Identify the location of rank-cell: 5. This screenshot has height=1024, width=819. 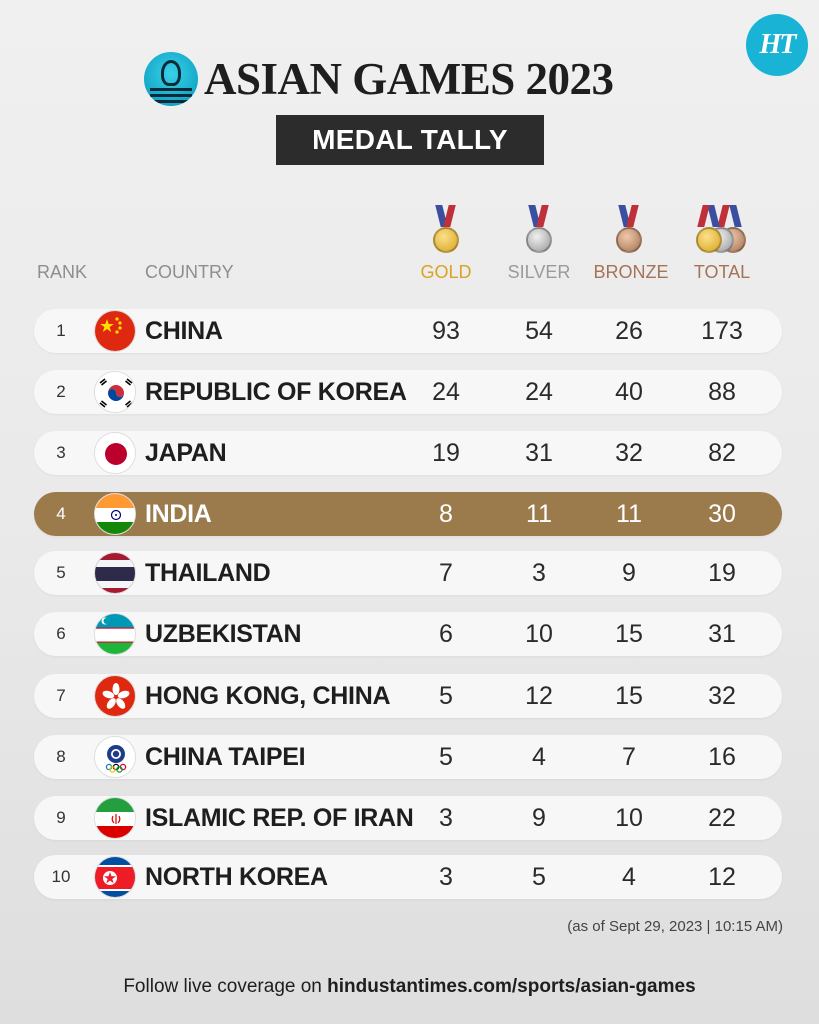
(61, 572).